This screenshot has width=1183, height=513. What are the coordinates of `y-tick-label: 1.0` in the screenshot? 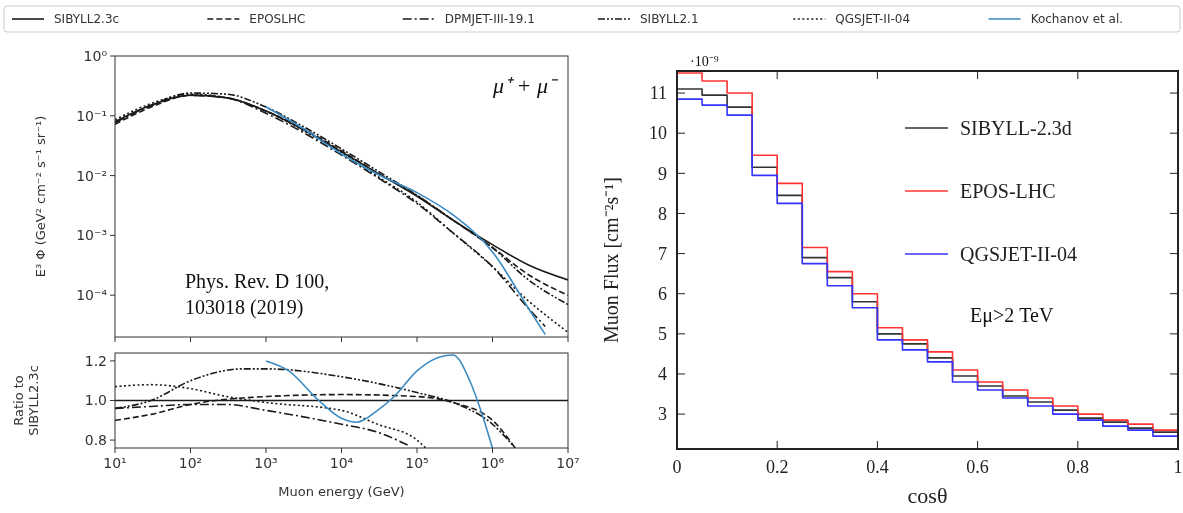 It's located at (95, 400).